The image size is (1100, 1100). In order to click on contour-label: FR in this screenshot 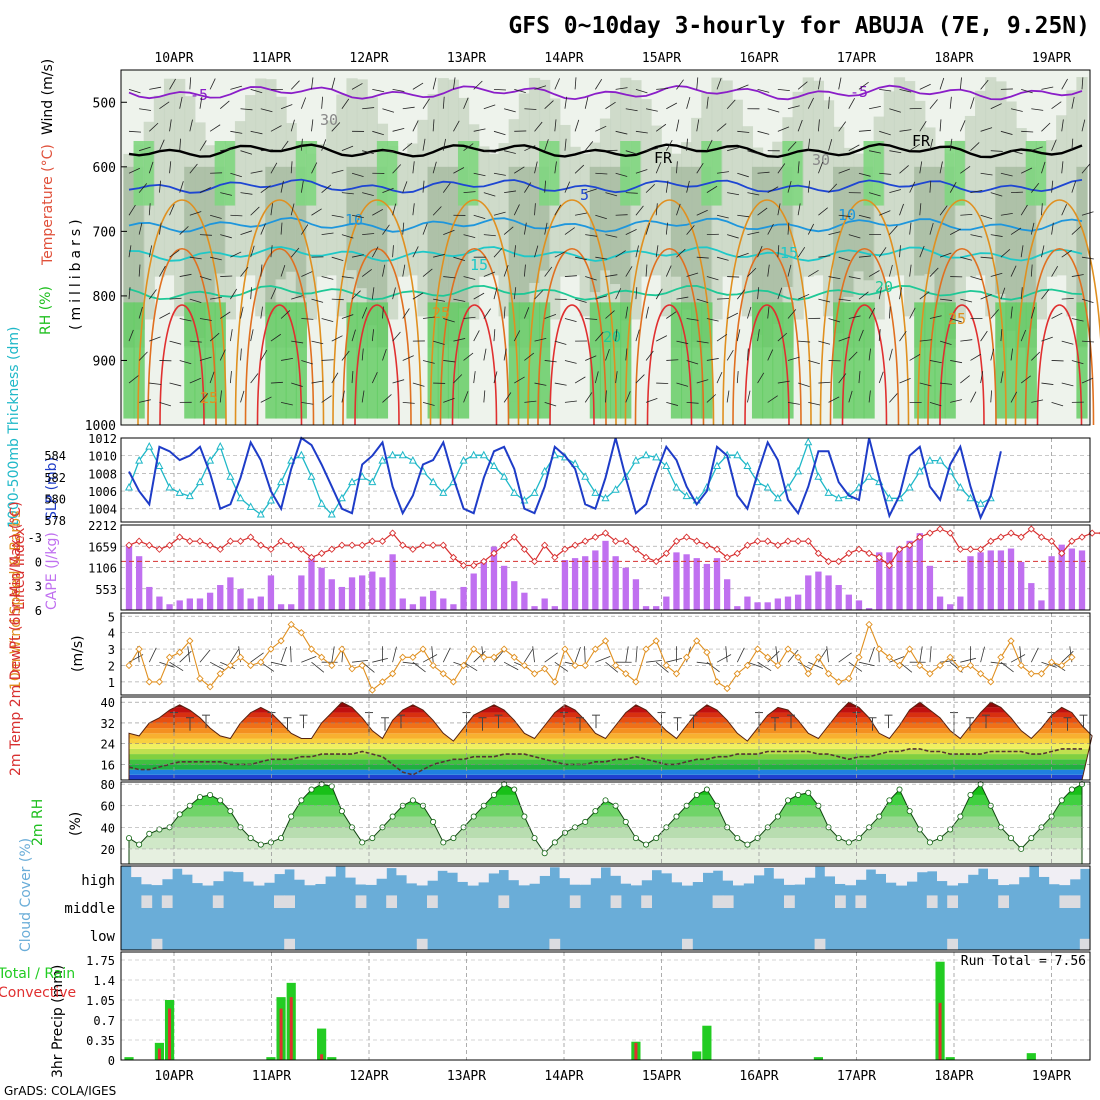, I will do `click(663, 158)`.